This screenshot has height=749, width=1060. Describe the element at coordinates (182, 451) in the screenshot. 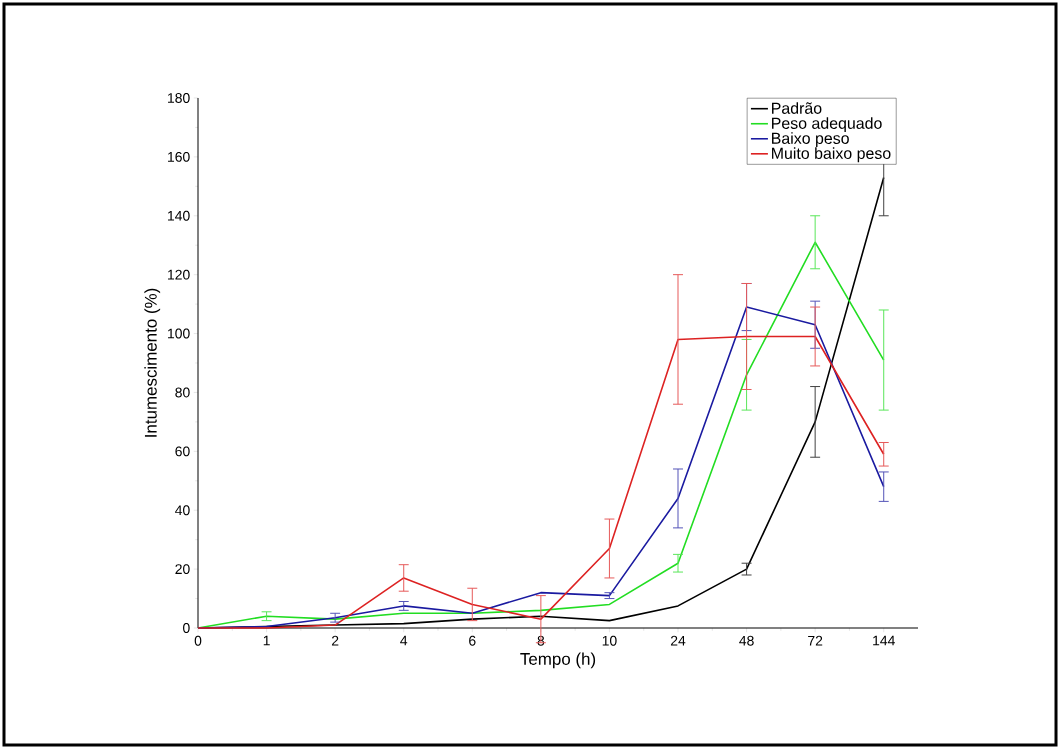

I see `y-tick-label: 60` at that location.